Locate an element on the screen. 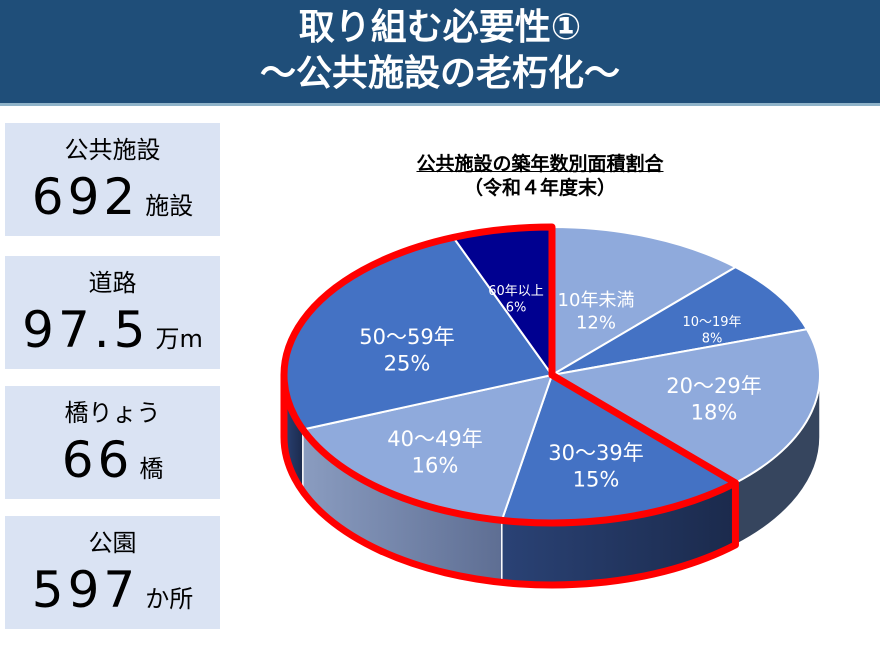 Image resolution: width=880 pixels, height=662 pixels. slice-label-name: 40～49年 is located at coordinates (434, 439).